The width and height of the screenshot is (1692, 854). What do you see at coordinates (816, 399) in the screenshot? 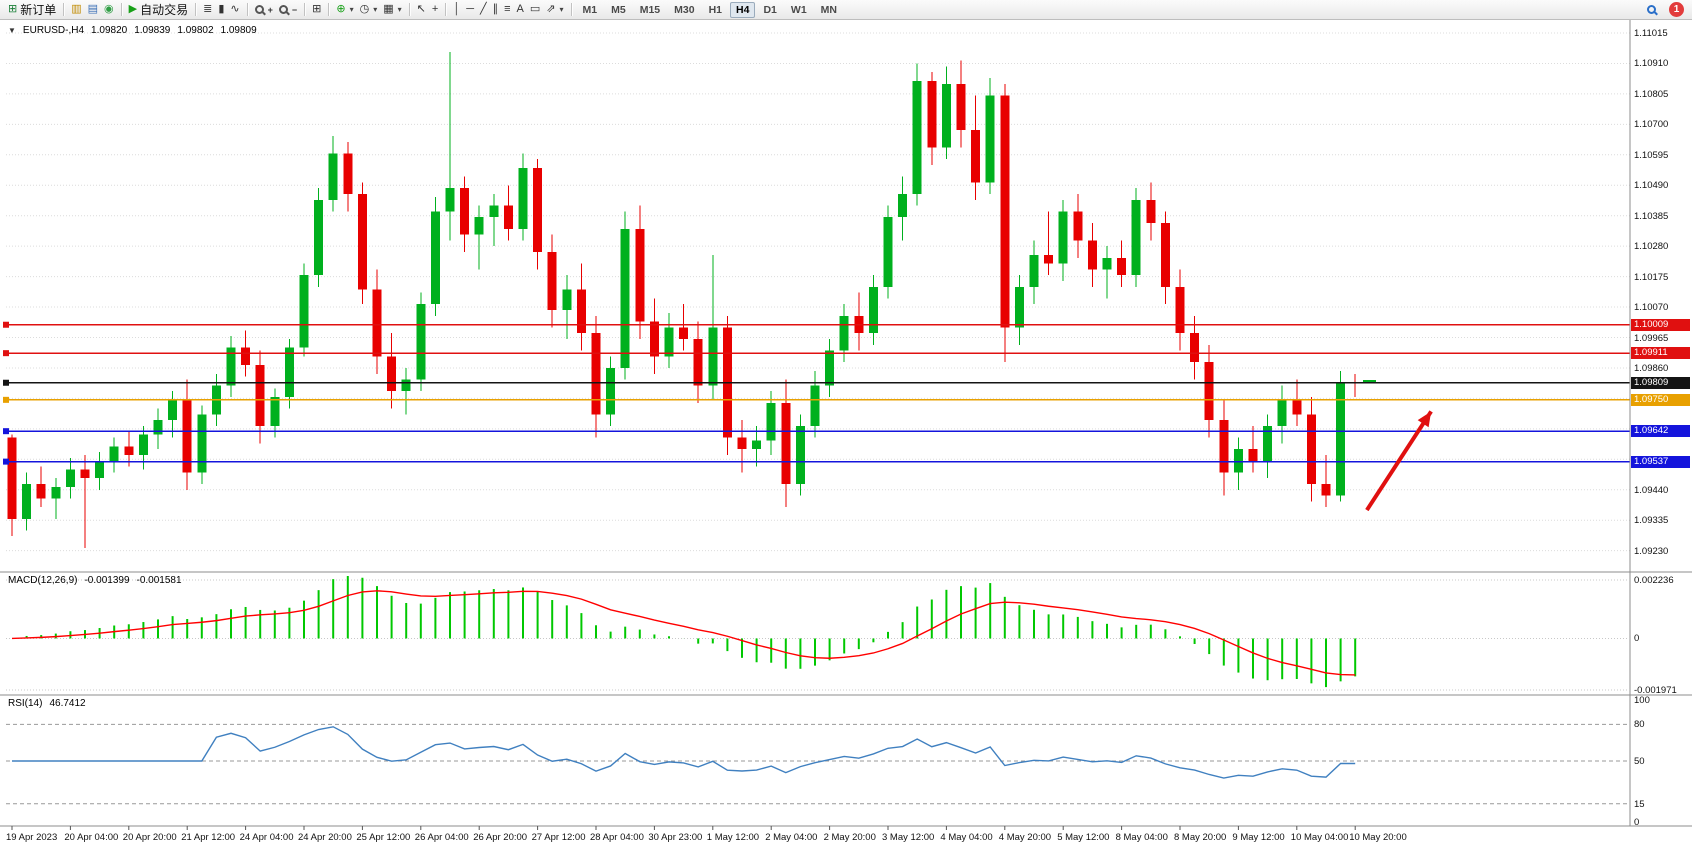
I see `hline-1.09750` at bounding box center [816, 399].